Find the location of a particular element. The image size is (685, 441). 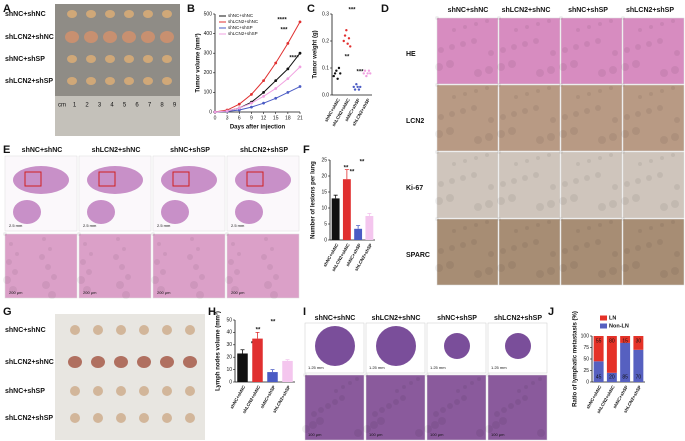

x-tick-label: 12 is located at coordinates (264, 118).